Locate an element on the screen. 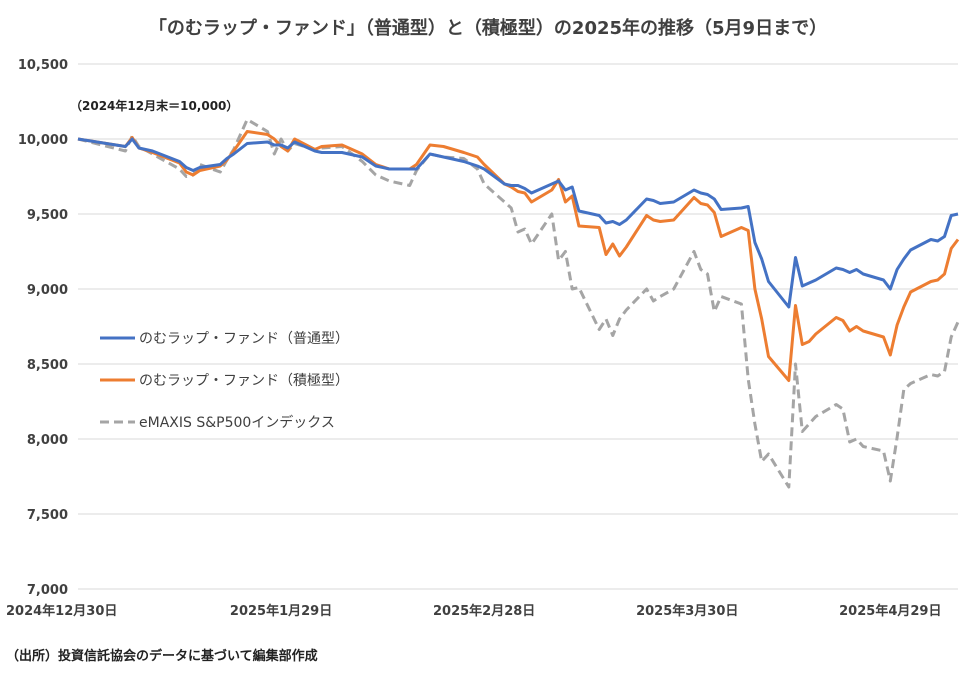  x-tick-label: 2025年1月29日 is located at coordinates (281, 611).